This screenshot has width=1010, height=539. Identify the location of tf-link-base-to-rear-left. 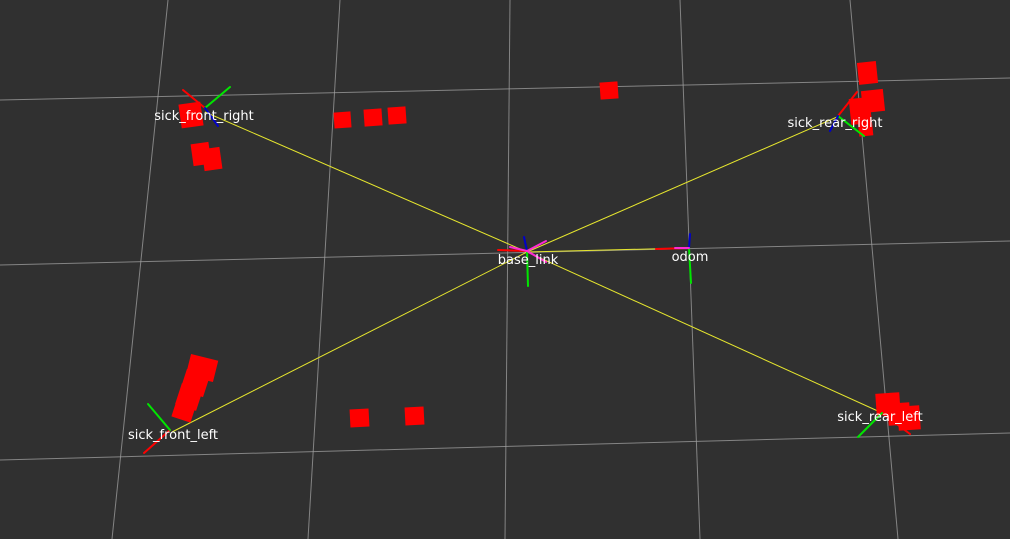
(703, 332).